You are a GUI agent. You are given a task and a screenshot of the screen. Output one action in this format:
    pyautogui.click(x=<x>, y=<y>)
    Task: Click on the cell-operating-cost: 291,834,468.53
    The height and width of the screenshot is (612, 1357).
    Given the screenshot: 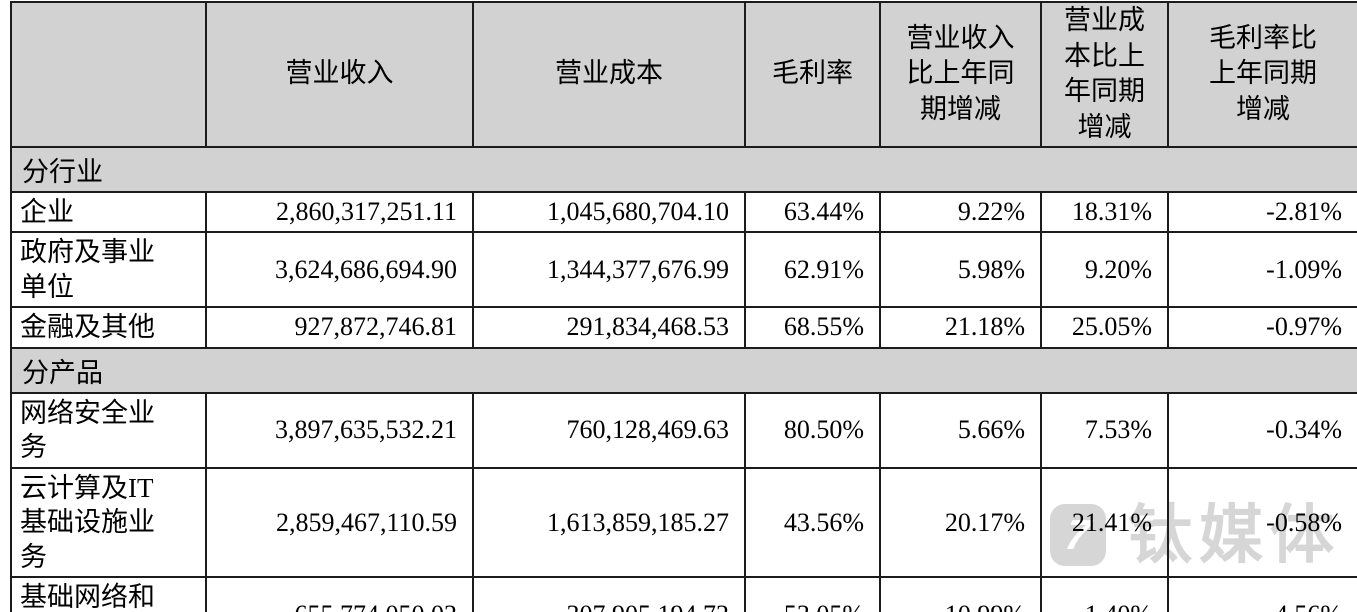 What is the action you would take?
    pyautogui.click(x=609, y=327)
    